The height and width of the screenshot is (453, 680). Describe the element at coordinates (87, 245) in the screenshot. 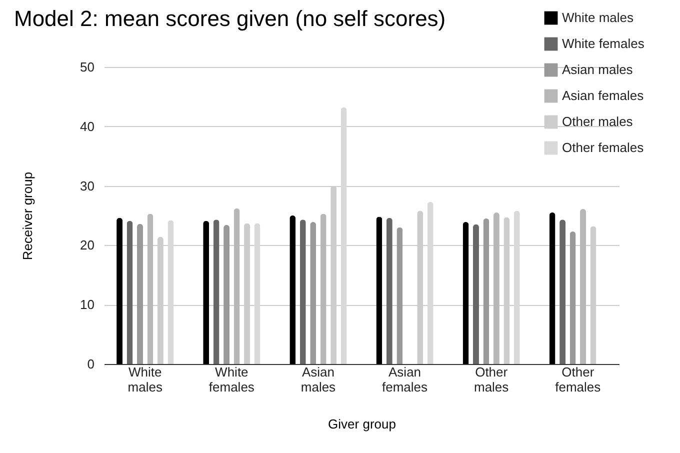

I see `y-tick-label: 20` at that location.